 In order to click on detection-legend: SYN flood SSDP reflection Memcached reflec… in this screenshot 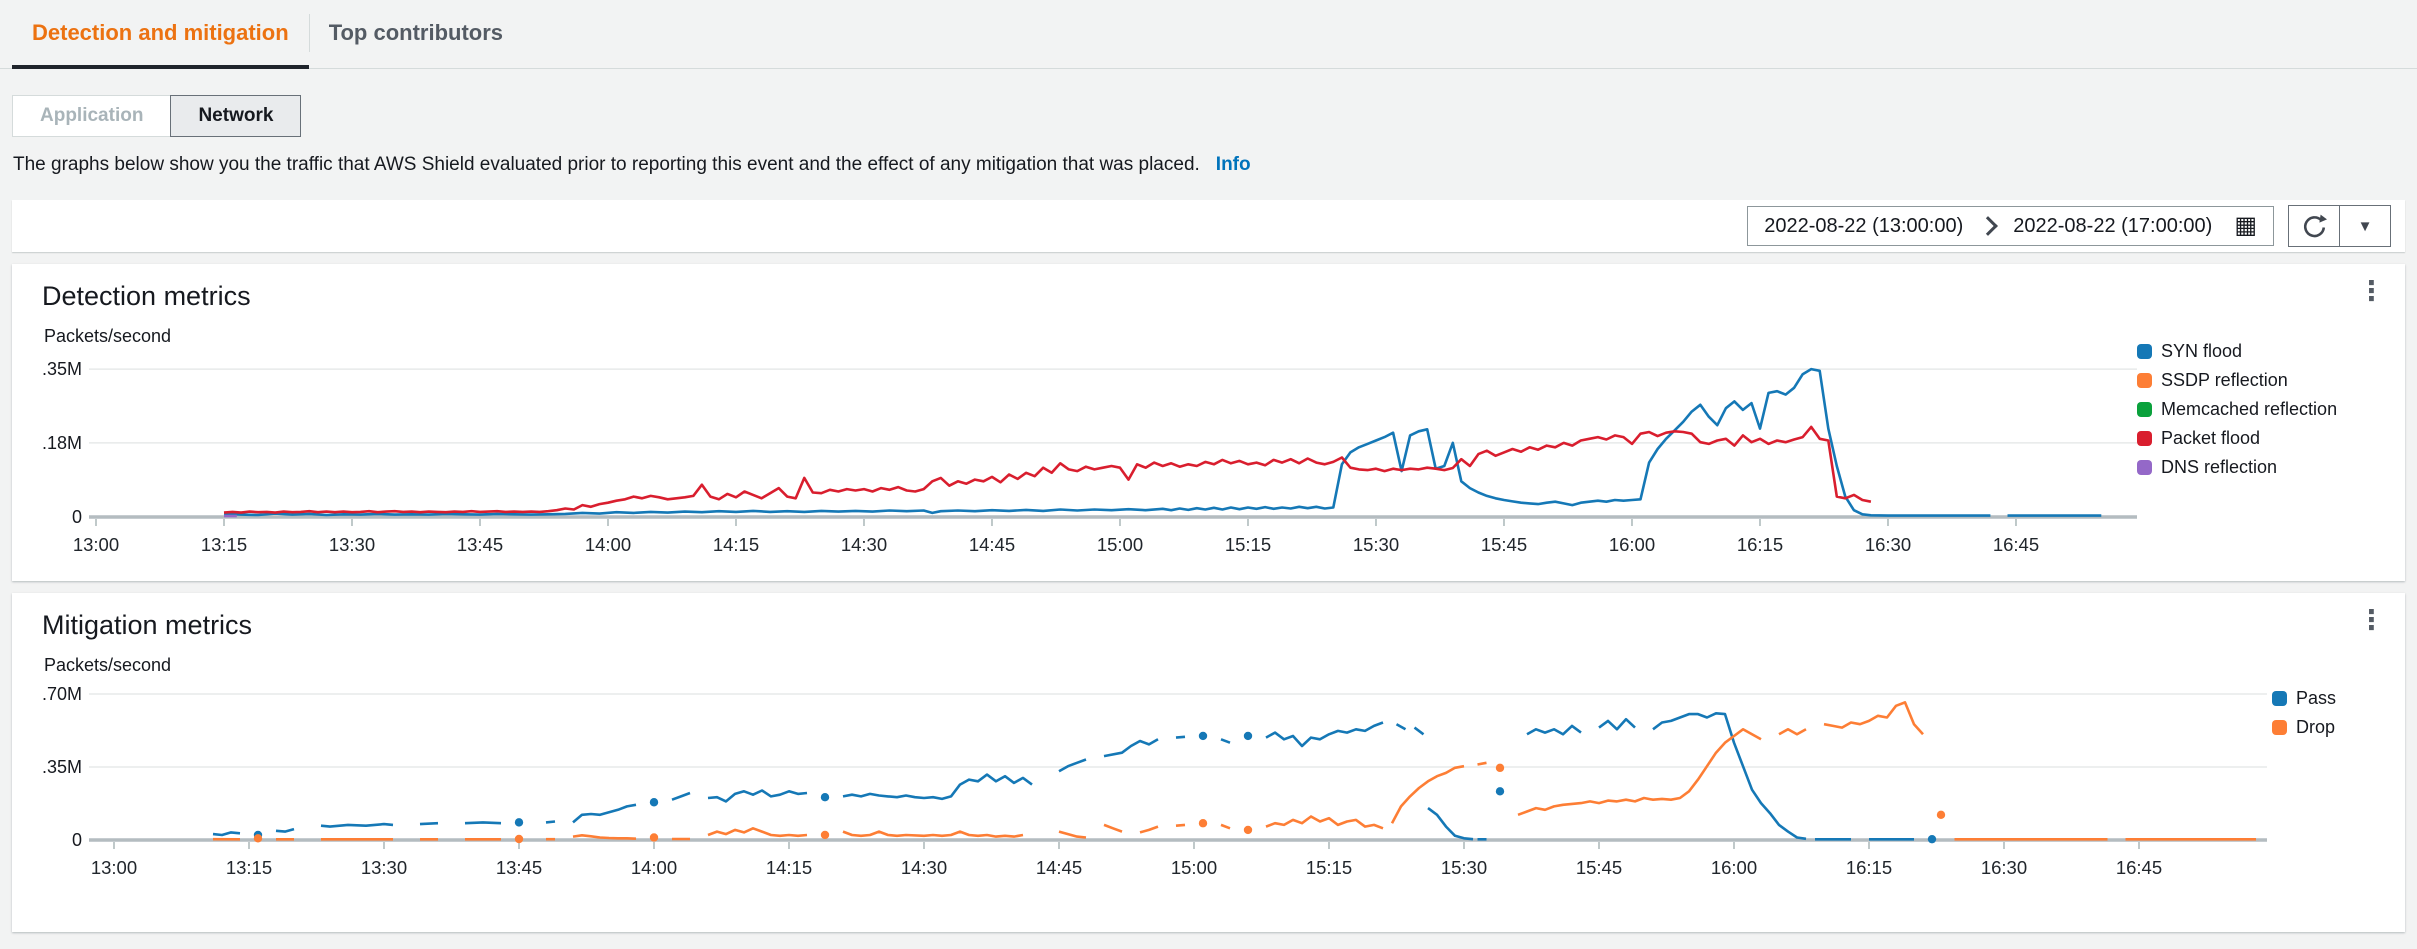, I will do `click(2262, 409)`.